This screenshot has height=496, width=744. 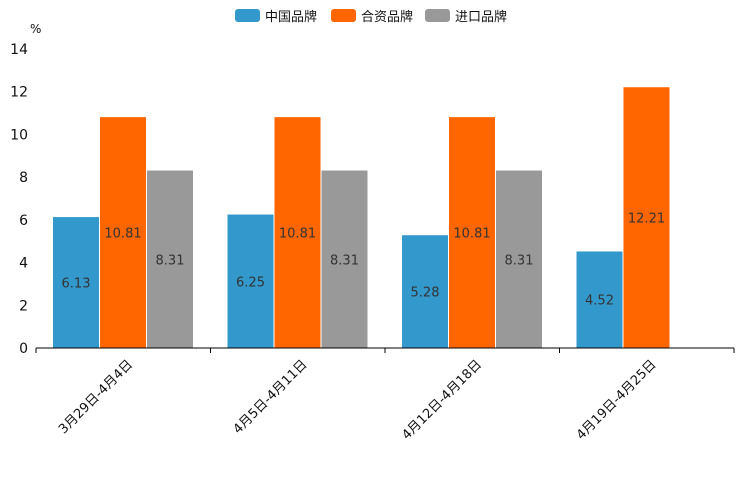 I want to click on data-label: 6.13, so click(x=76, y=284).